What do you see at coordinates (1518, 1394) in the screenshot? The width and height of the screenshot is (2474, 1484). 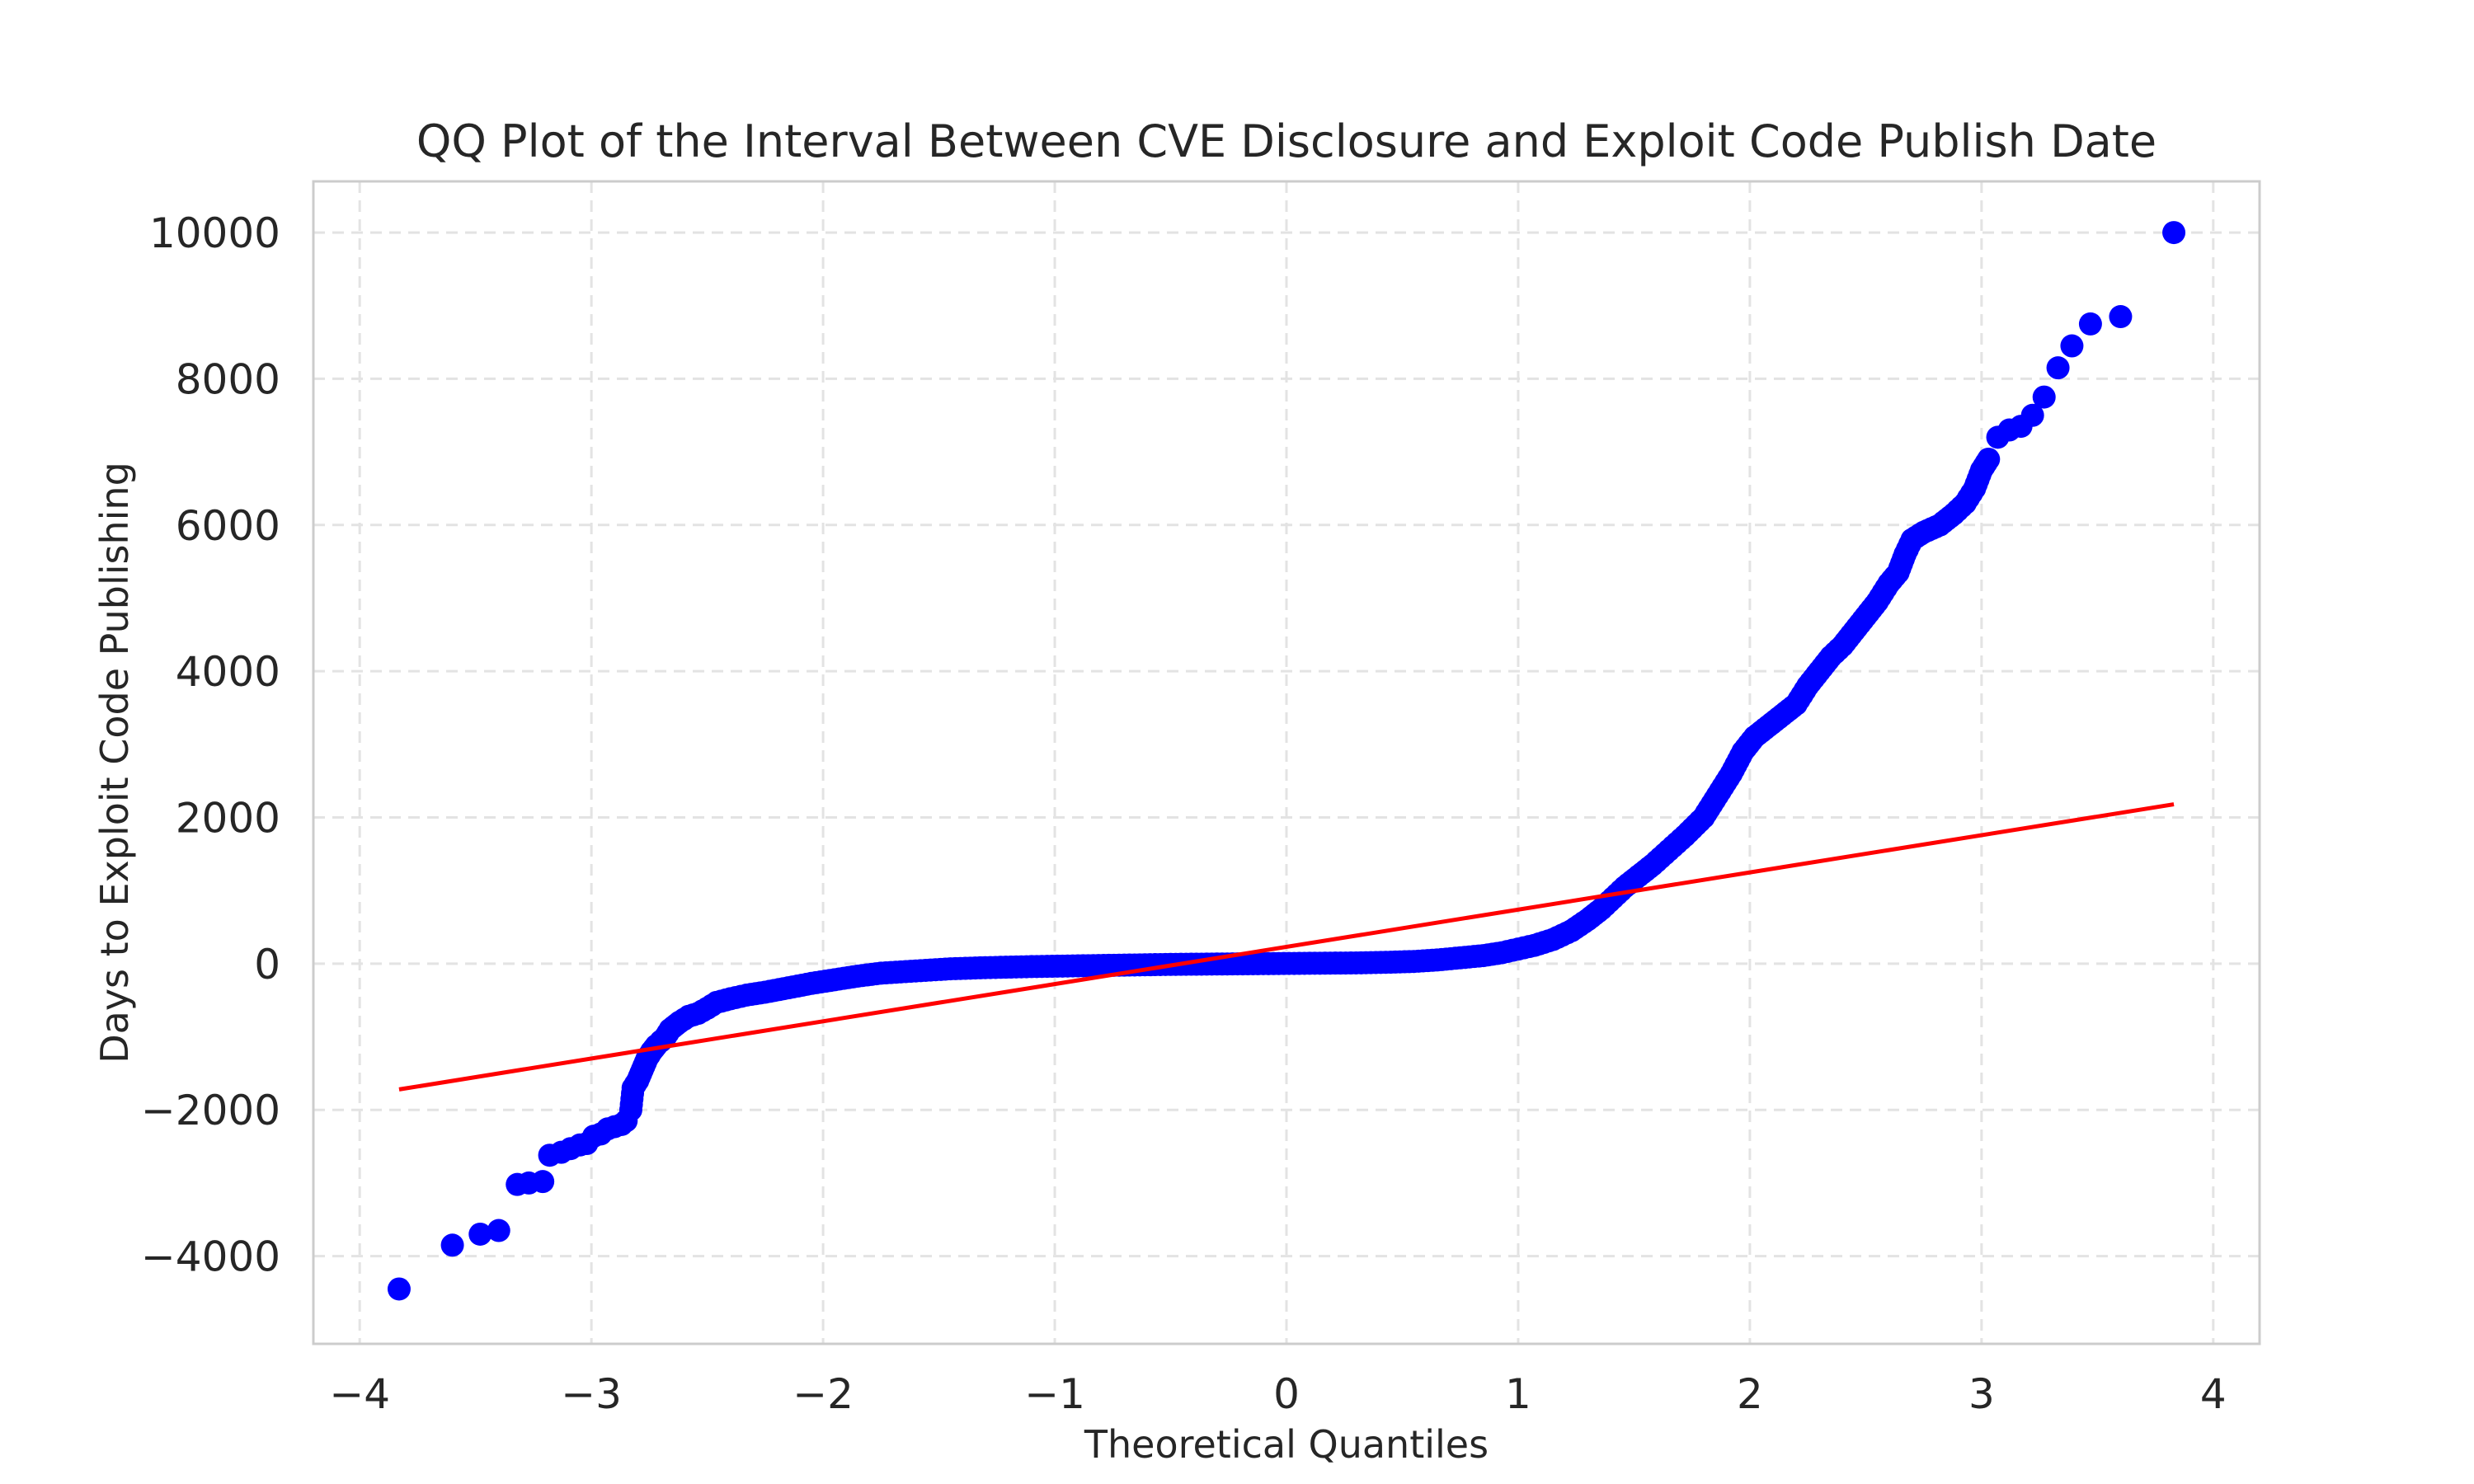 I see `x-tick-label: 1` at bounding box center [1518, 1394].